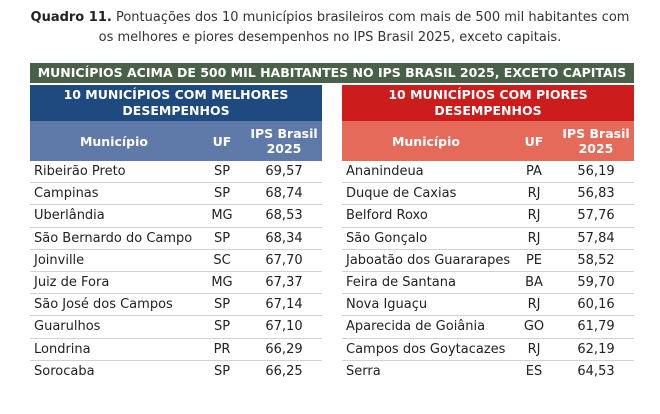 This screenshot has height=414, width=660. What do you see at coordinates (284, 305) in the screenshot?
I see `cell-ips: 67,14` at bounding box center [284, 305].